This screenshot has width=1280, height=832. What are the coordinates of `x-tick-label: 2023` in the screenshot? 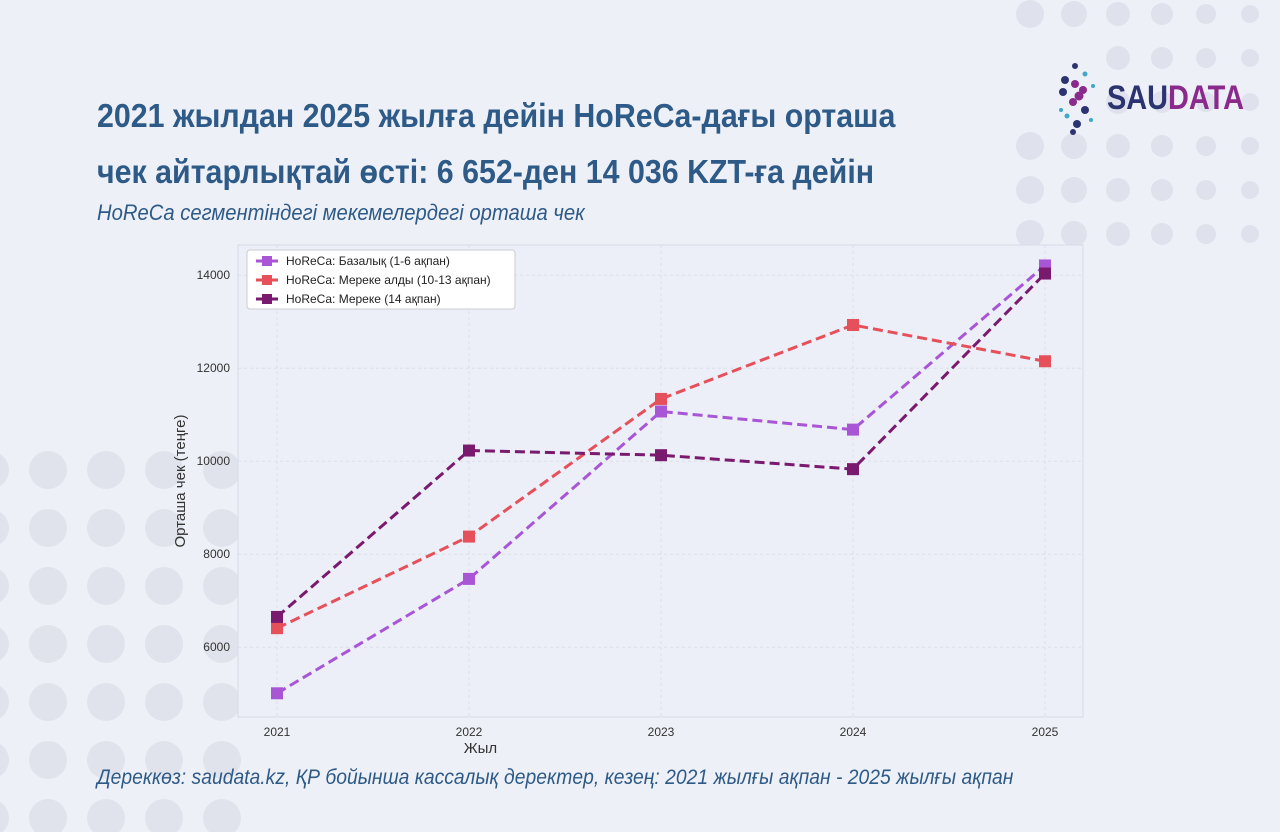 It's located at (661, 732).